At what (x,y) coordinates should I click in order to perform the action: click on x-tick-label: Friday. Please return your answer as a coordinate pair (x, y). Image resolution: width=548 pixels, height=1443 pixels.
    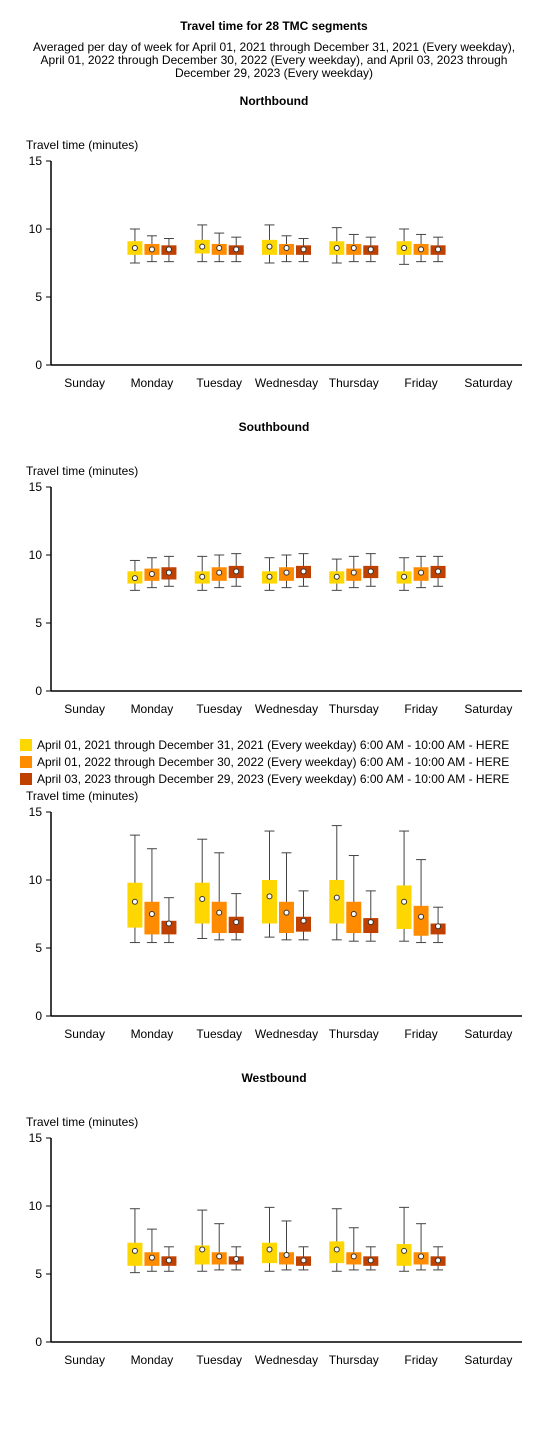
    Looking at the image, I should click on (420, 1360).